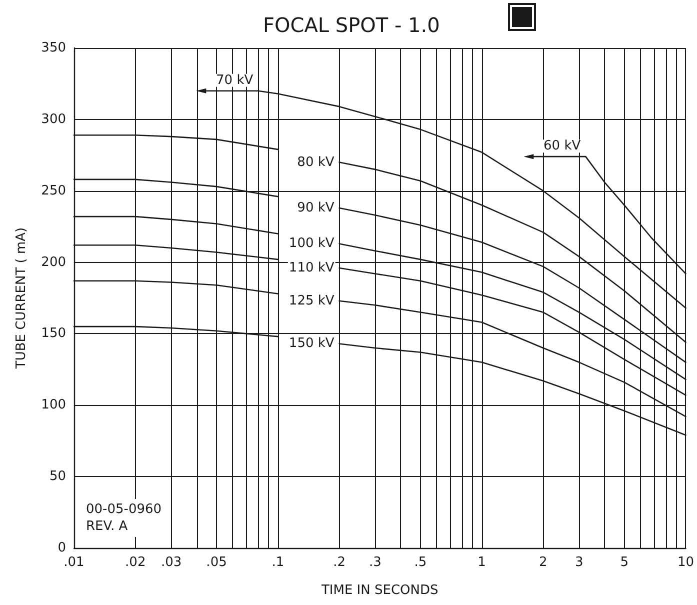 Image resolution: width=697 pixels, height=605 pixels. I want to click on x-tick-label: .1, so click(278, 562).